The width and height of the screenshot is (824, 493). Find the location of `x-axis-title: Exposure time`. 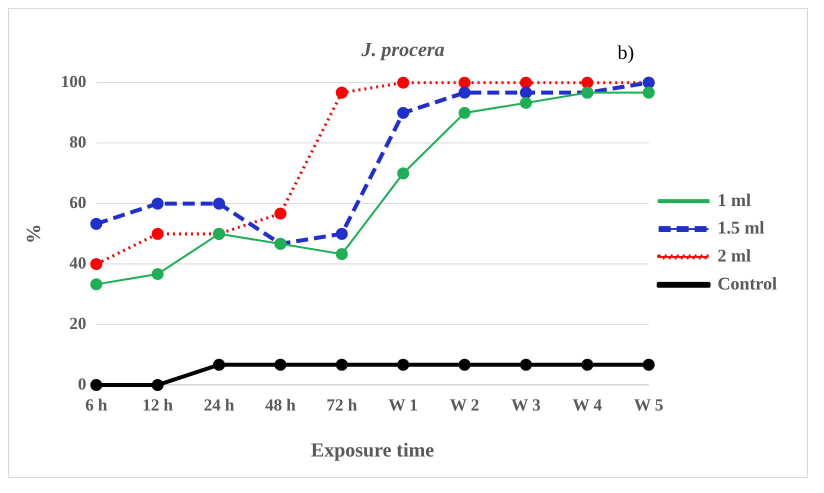

x-axis-title: Exposure time is located at coordinates (372, 450).